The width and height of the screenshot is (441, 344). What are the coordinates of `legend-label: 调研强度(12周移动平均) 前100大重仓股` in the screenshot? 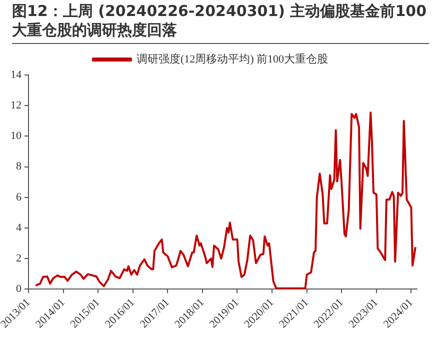 It's located at (232, 59).